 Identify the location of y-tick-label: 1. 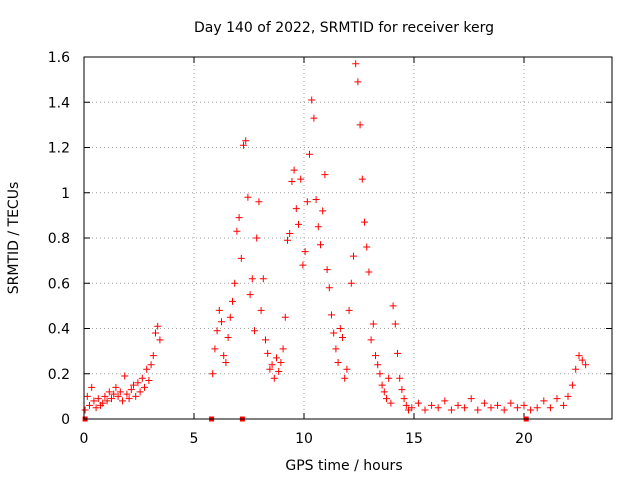
(65, 194).